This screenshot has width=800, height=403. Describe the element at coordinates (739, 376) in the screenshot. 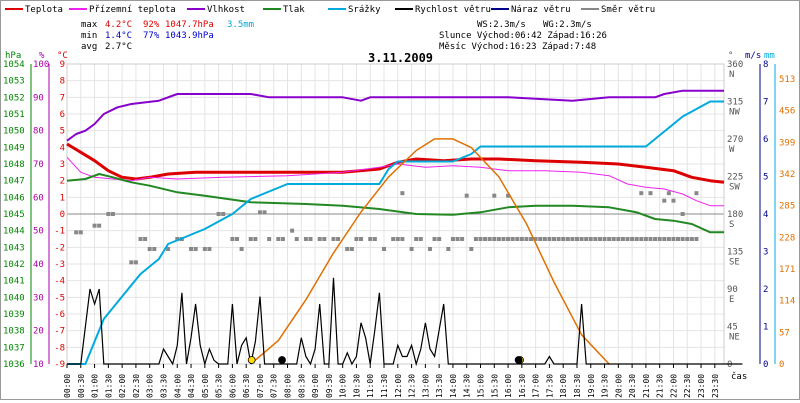

I see `axis-unit: čas` at that location.